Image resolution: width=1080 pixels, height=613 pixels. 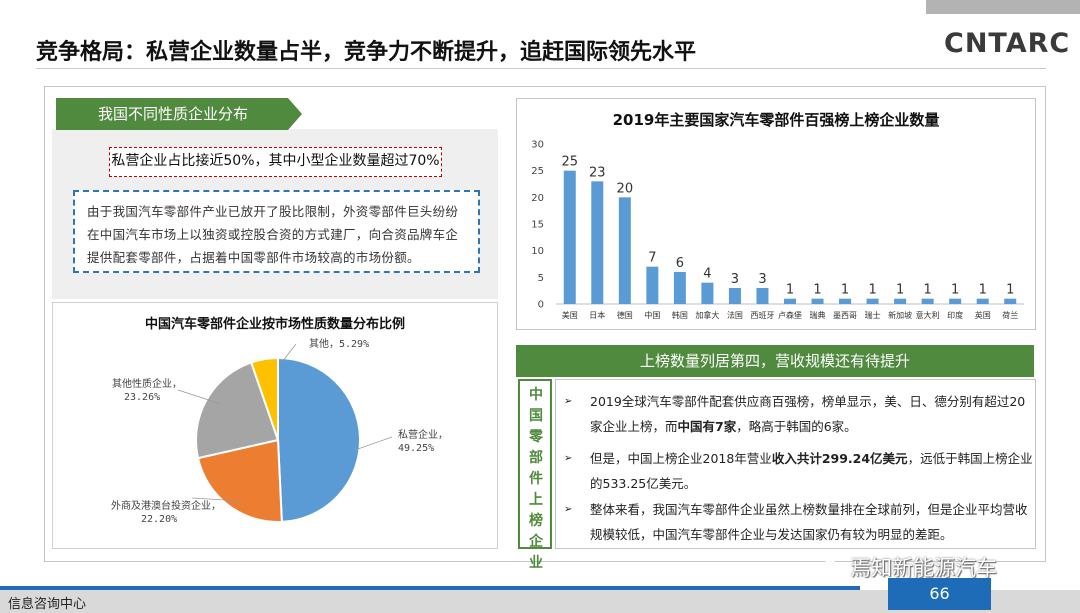 I want to click on pie-label-other-nature: 其他性质企业， 23.26%, so click(x=147, y=391).